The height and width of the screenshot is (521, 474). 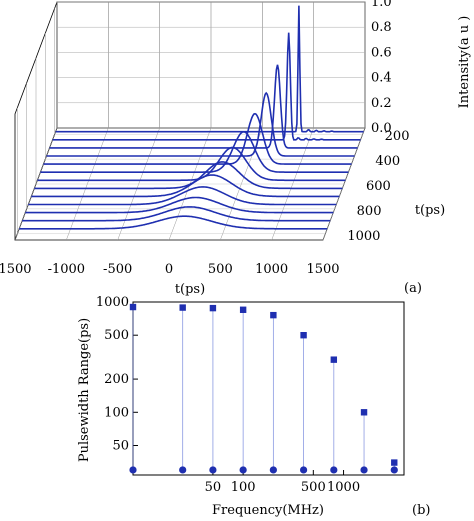 I want to click on depth-tick-label: 800, so click(x=369, y=211).